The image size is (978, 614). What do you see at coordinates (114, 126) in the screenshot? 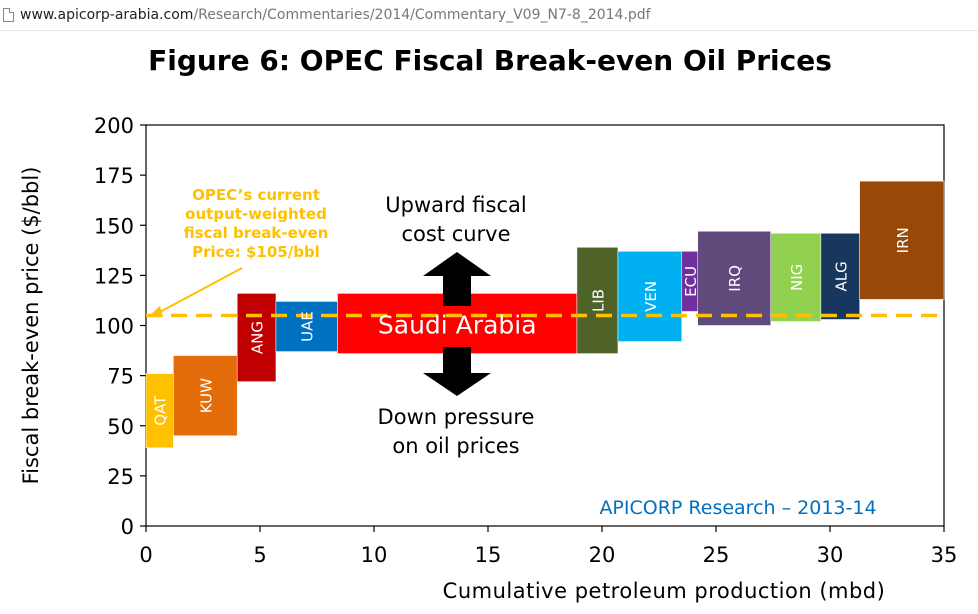
I see `y-tick-label: 200` at bounding box center [114, 126].